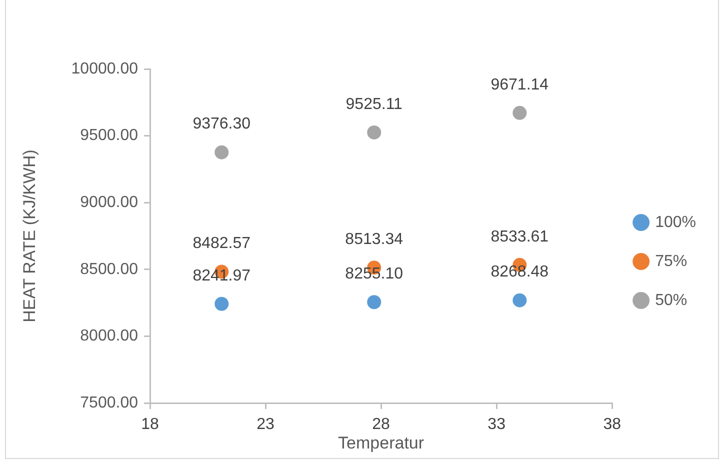 The image size is (722, 462). What do you see at coordinates (374, 104) in the screenshot?
I see `data-label: 9525.11` at bounding box center [374, 104].